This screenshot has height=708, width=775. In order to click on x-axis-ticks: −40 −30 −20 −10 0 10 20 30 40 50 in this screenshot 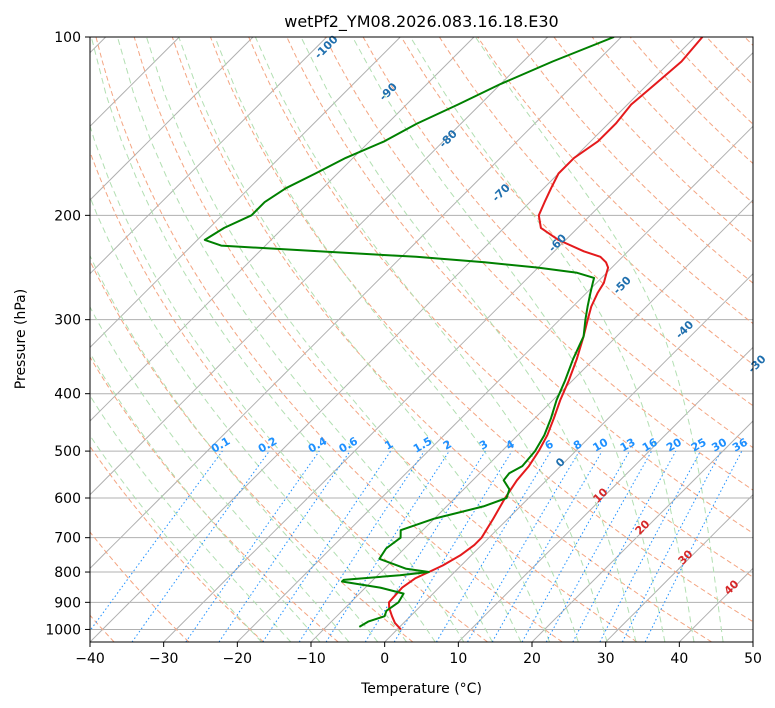, I will do `click(418, 654)`.